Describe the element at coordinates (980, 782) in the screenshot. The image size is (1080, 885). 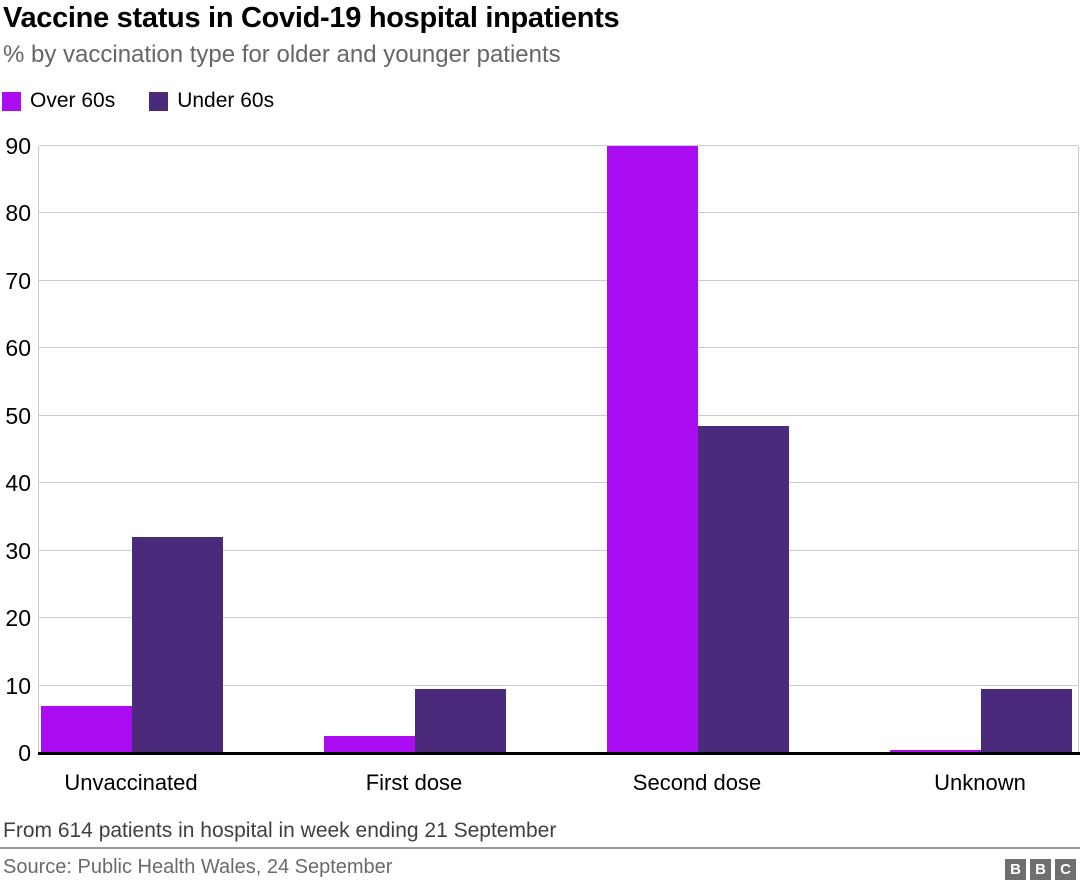
I see `x-tick-label-unknown: Unknown` at that location.